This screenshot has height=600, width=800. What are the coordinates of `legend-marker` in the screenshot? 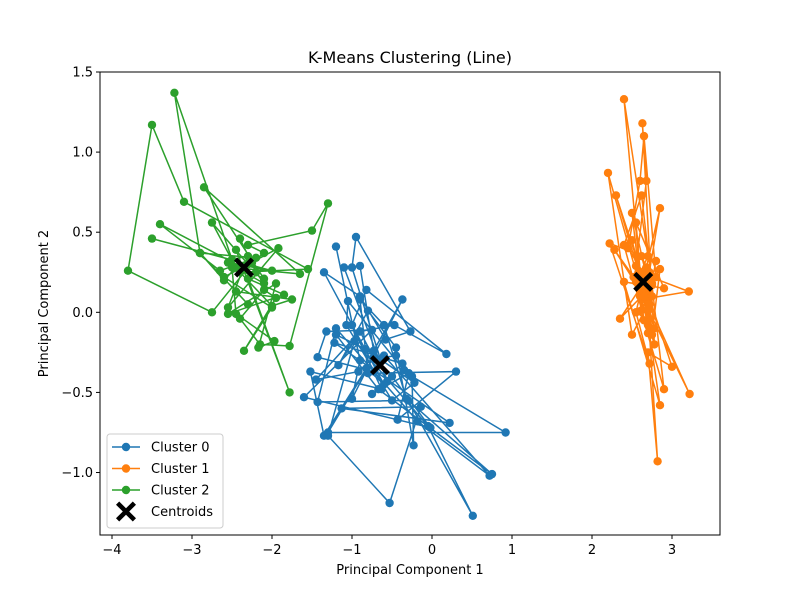 It's located at (126, 468).